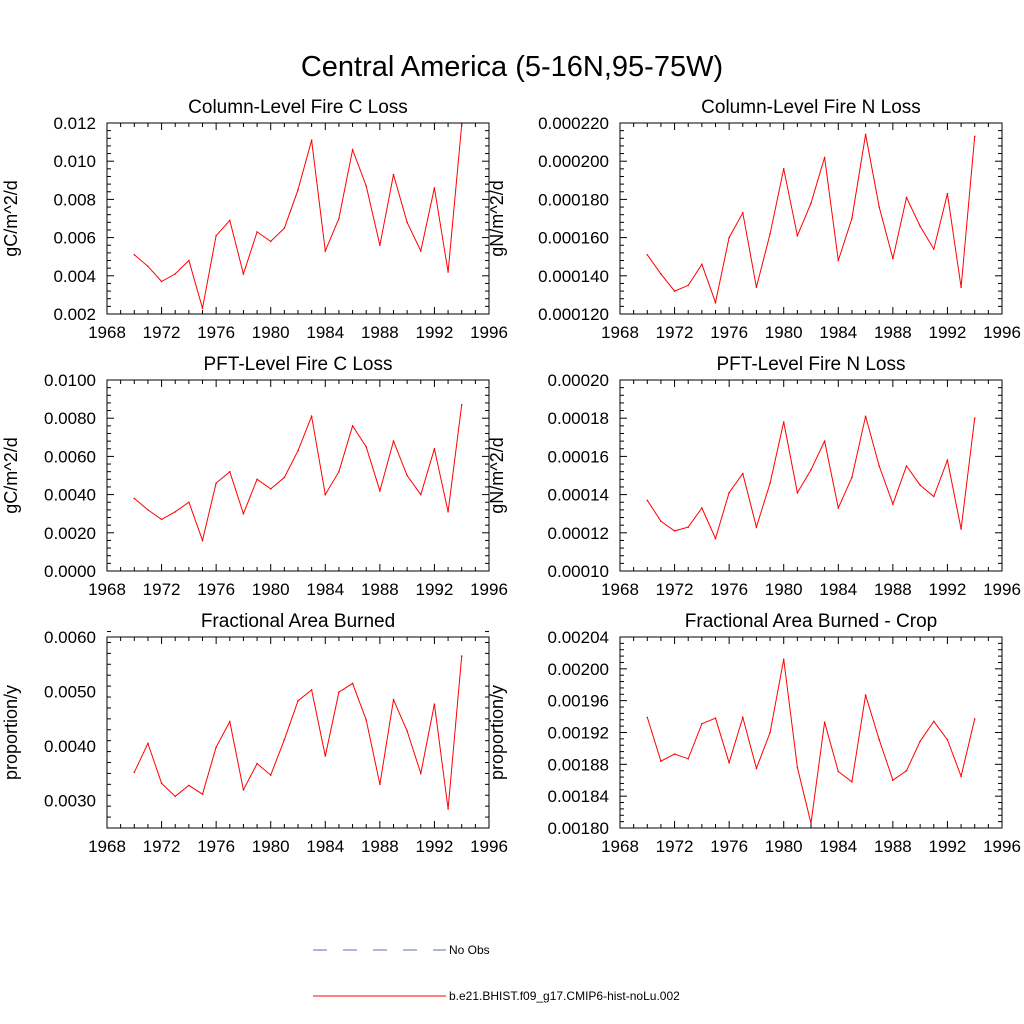 This screenshot has width=1024, height=1024. I want to click on y-tick-label: 0.0030, so click(70, 801).